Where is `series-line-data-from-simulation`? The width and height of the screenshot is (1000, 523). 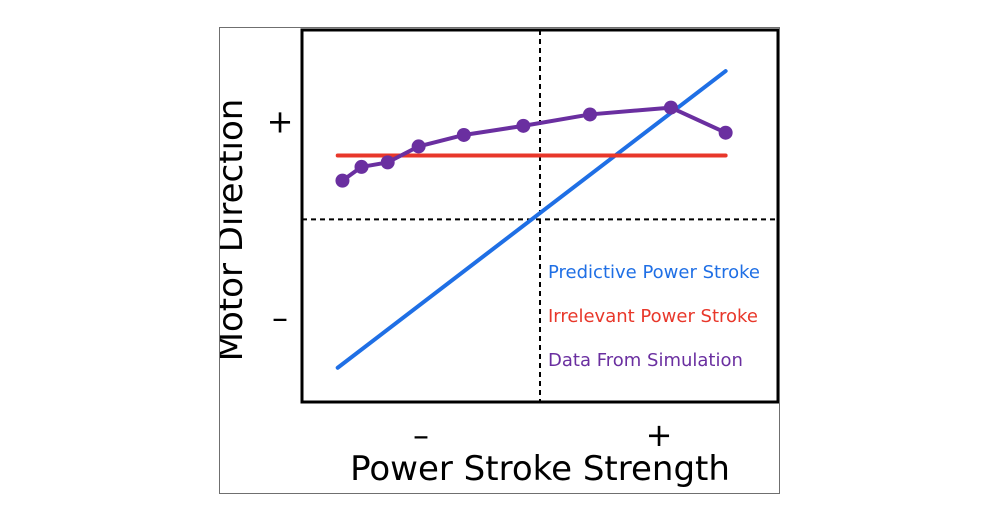
series-line-data-from-simulation is located at coordinates (534, 144).